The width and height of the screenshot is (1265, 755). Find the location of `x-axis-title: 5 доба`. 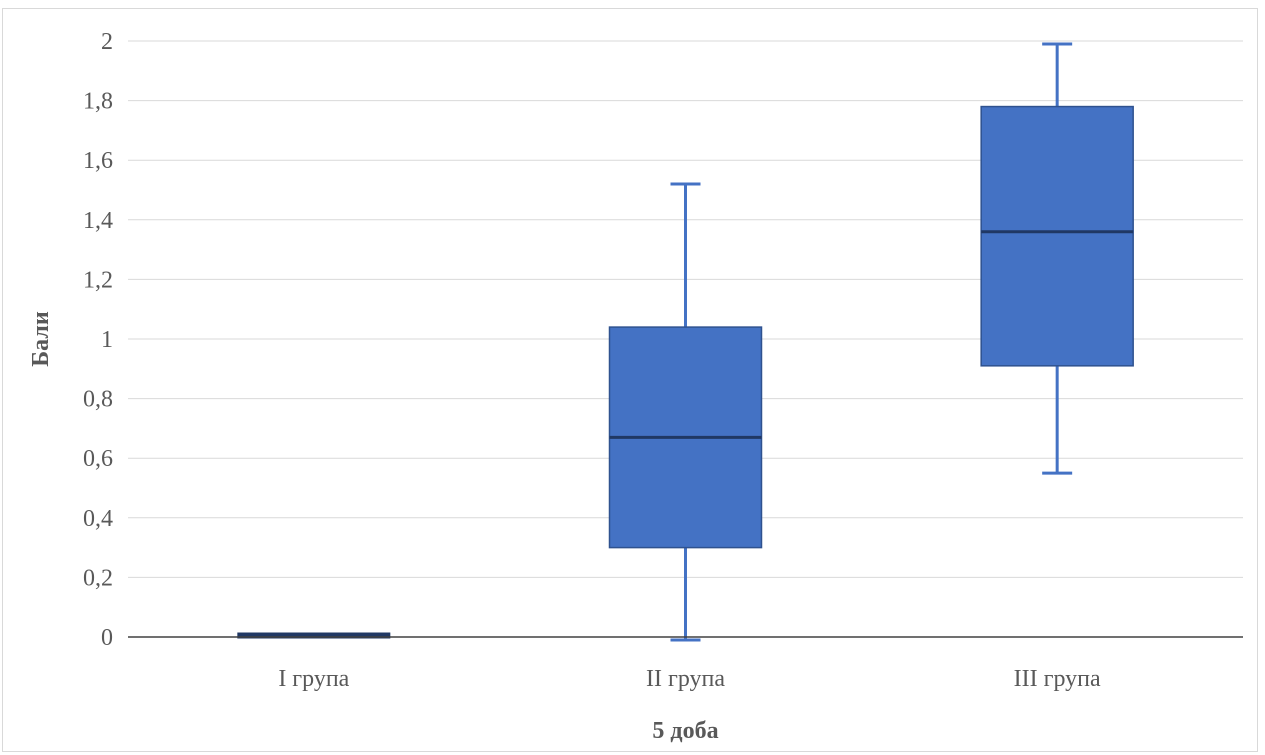

x-axis-title: 5 доба is located at coordinates (685, 731).